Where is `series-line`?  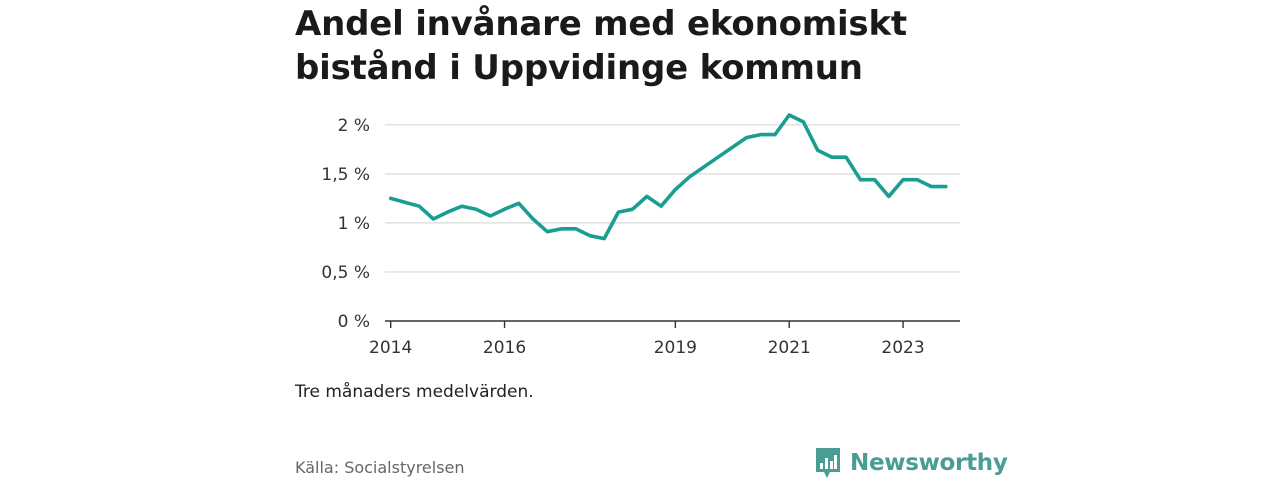 series-line is located at coordinates (668, 177).